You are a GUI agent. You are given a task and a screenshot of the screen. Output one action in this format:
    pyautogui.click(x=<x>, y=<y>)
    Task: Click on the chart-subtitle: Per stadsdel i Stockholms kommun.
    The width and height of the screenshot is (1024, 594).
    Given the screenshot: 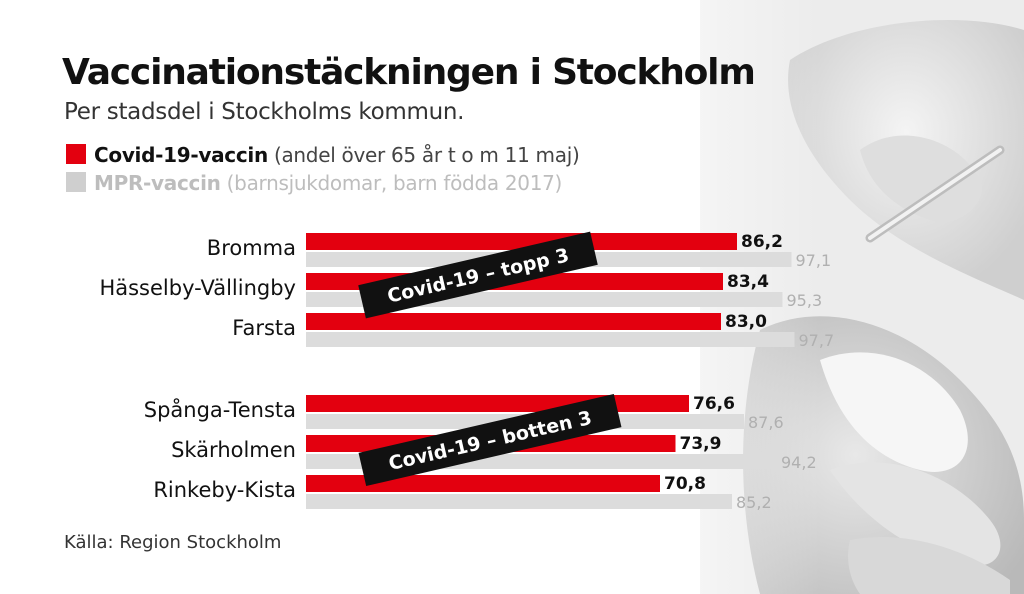 What is the action you would take?
    pyautogui.click(x=264, y=112)
    